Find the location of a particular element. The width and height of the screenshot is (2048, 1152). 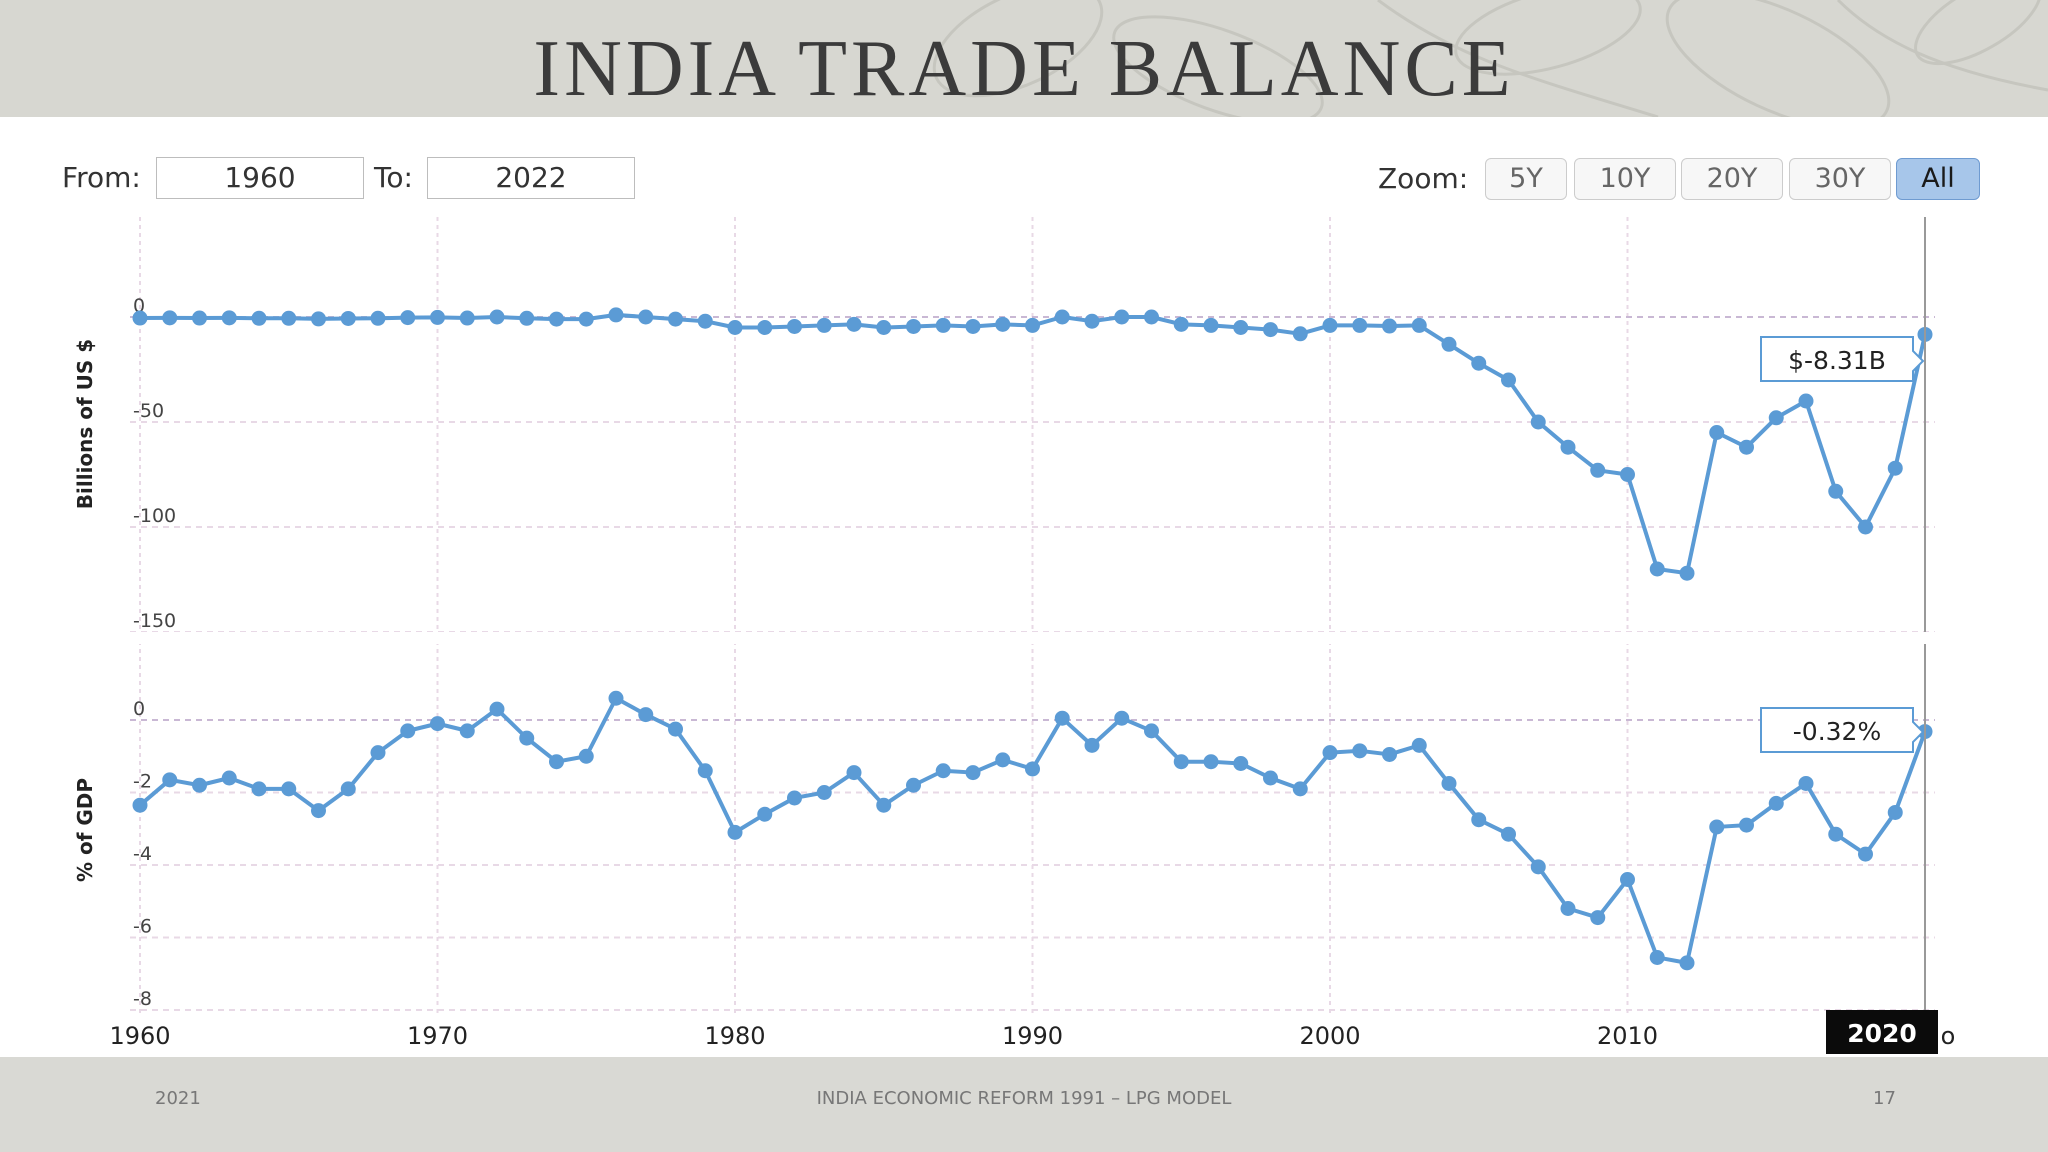

x-tick-label: 1980 is located at coordinates (734, 1036).